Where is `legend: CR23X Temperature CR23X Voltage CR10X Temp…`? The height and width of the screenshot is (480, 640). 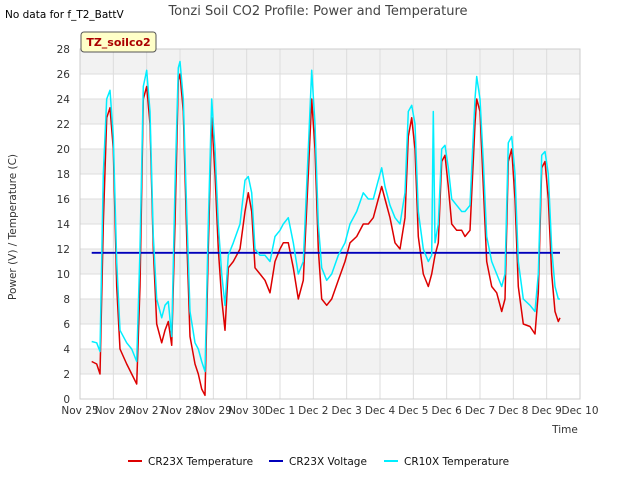
legend: CR23X Temperature CR23X Voltage CR10X Temp… is located at coordinates (318, 462).